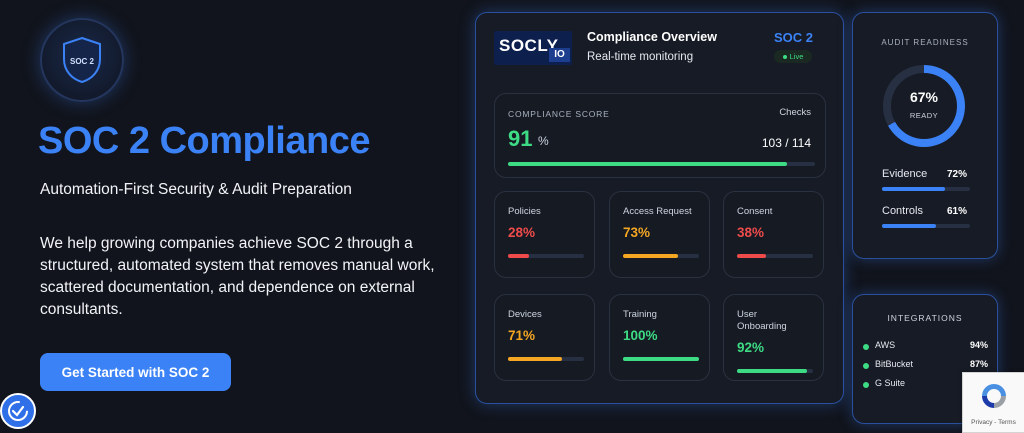 The height and width of the screenshot is (433, 1024). I want to click on framework-label: SOC 2, so click(793, 37).